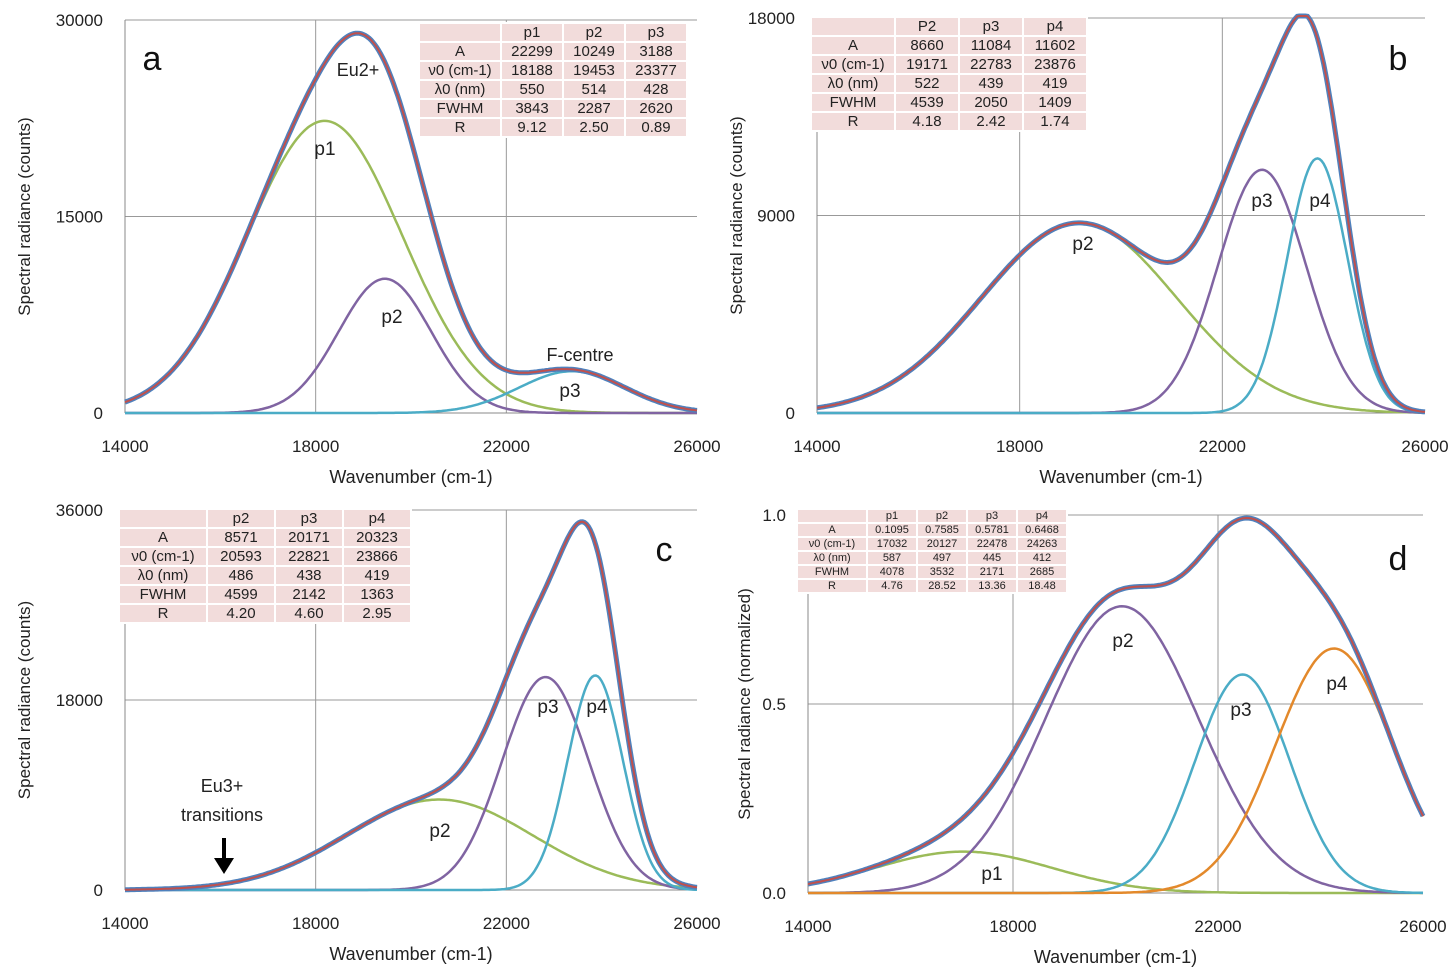 The image size is (1452, 979). What do you see at coordinates (377, 594) in the screenshot?
I see `table-cell: 1363` at bounding box center [377, 594].